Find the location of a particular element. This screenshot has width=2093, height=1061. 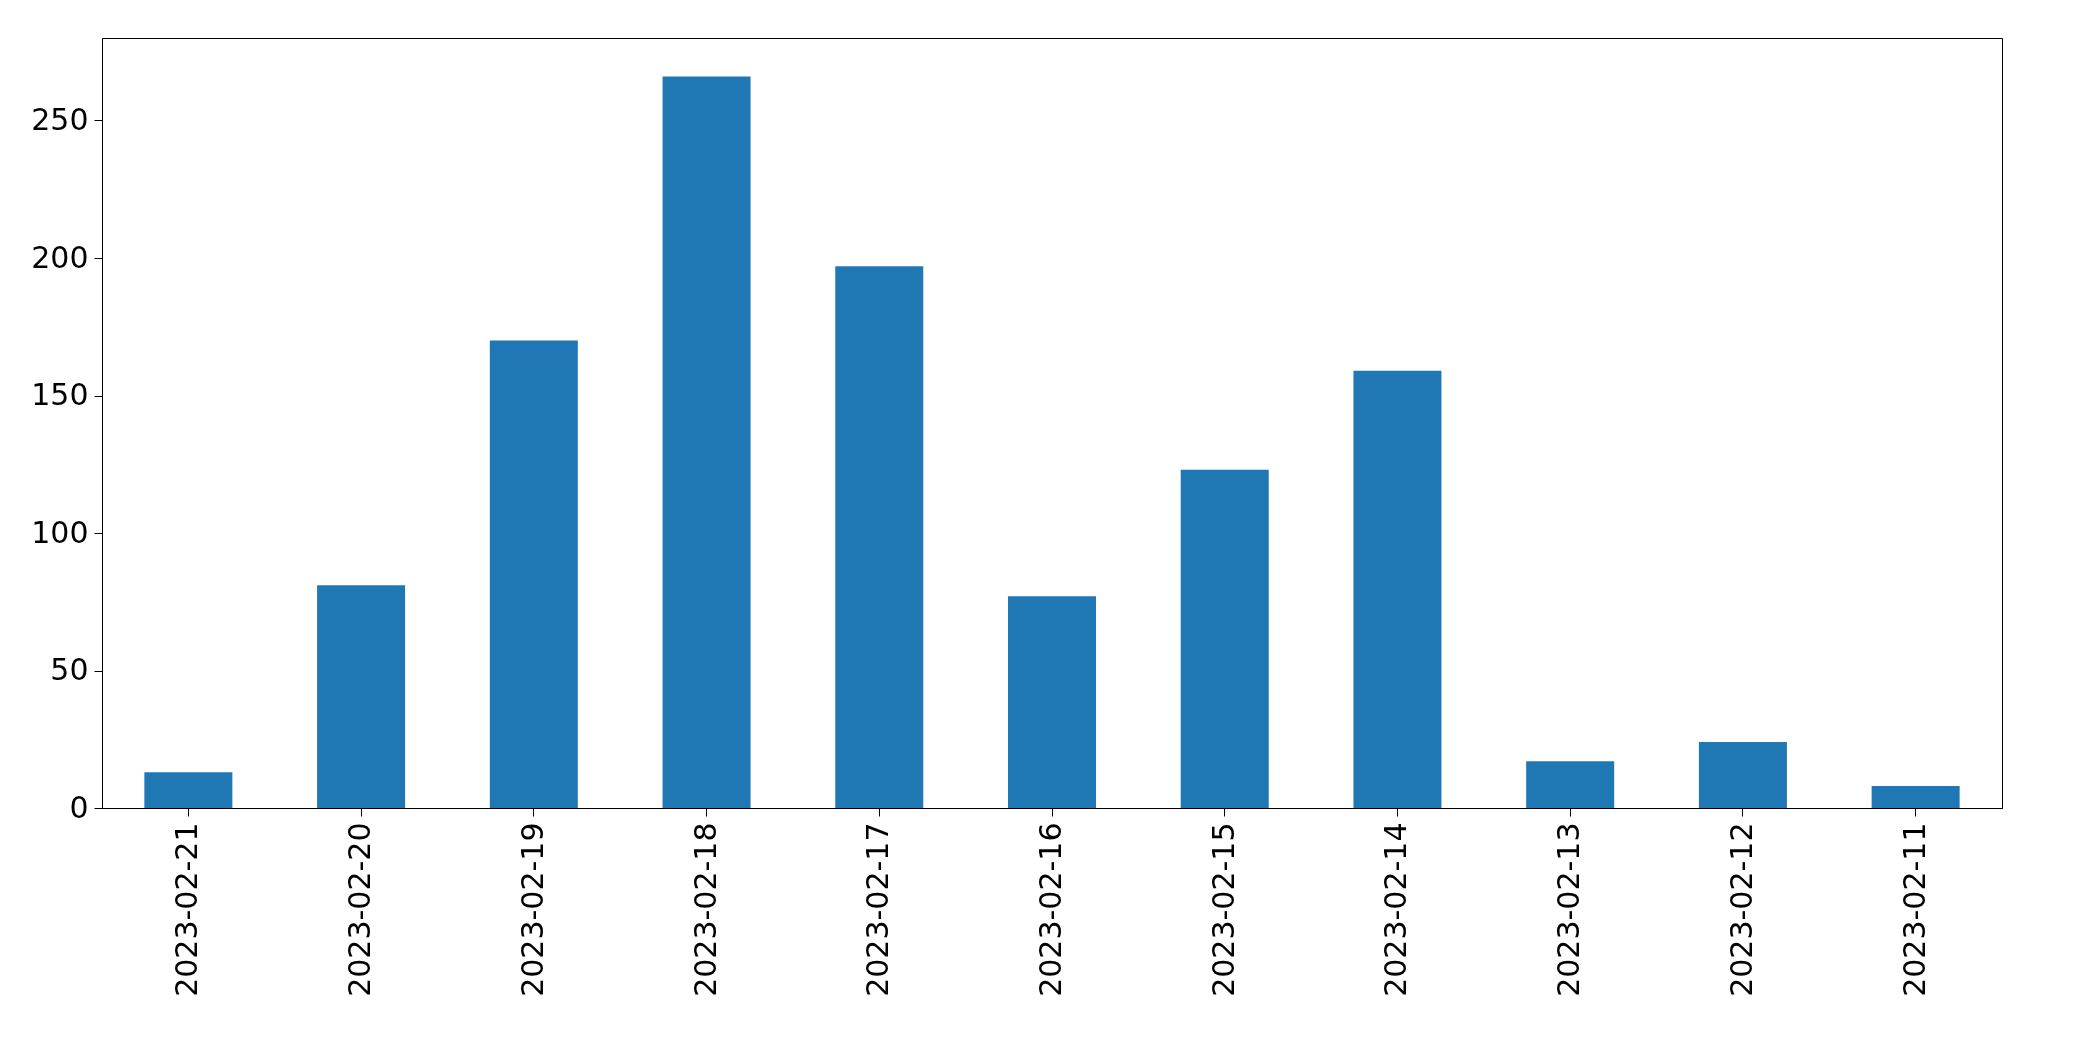

x-tick-label: 2023-02-18 is located at coordinates (705, 909).